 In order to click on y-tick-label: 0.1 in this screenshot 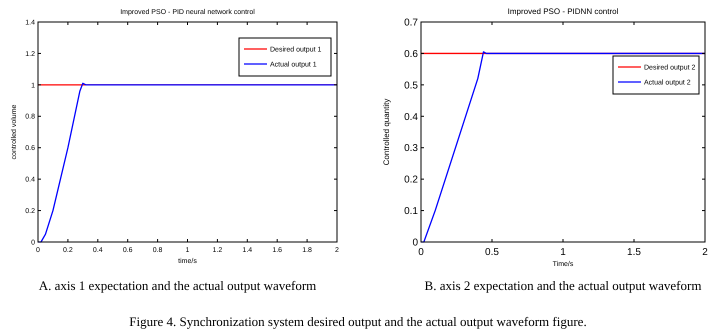, I will do `click(411, 212)`.